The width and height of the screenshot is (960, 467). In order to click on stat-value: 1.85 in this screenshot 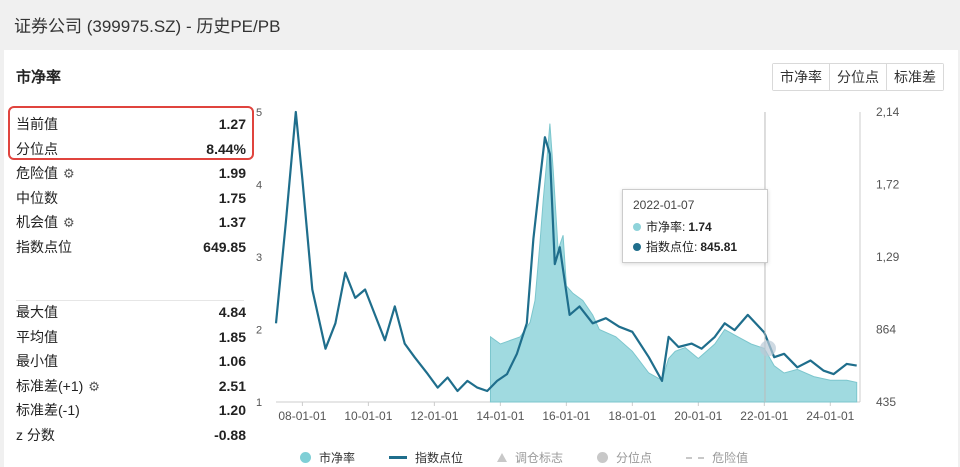, I will do `click(232, 336)`.